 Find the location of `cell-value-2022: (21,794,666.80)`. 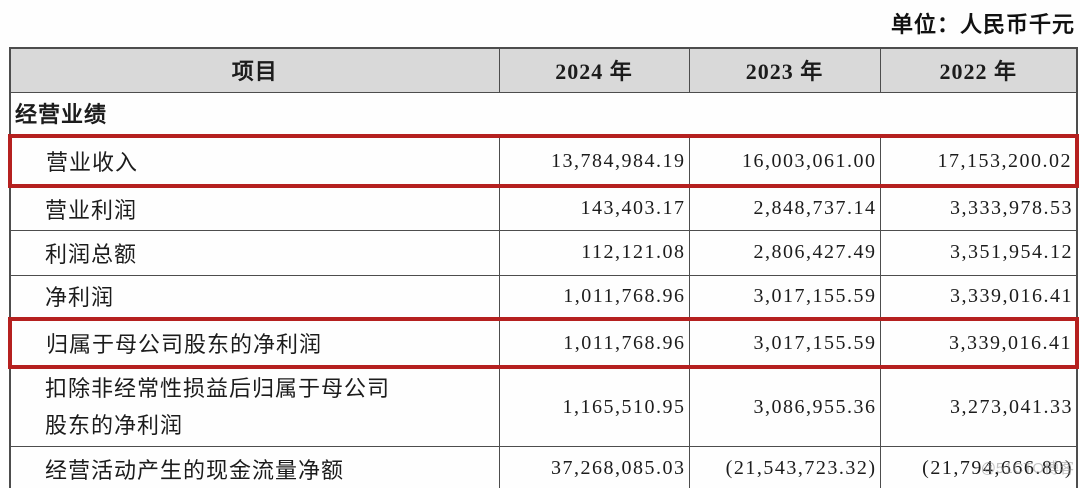

cell-value-2022: (21,794,666.80) is located at coordinates (978, 466).